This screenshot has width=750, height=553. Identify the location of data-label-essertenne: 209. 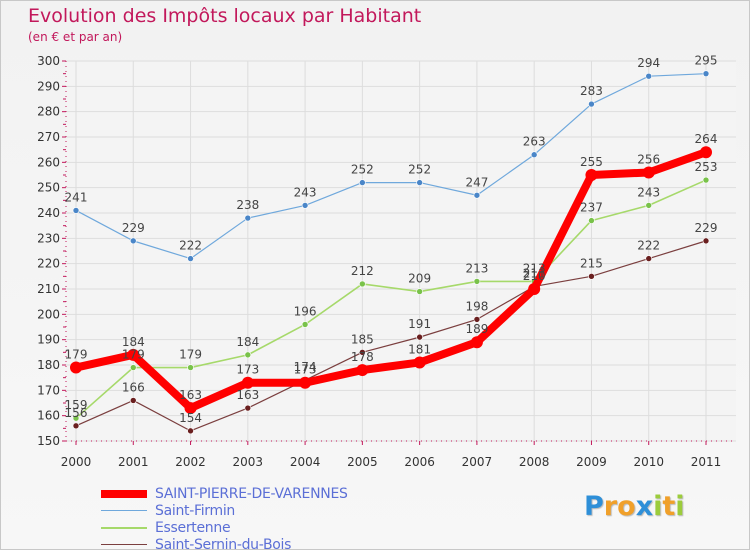
(419, 279).